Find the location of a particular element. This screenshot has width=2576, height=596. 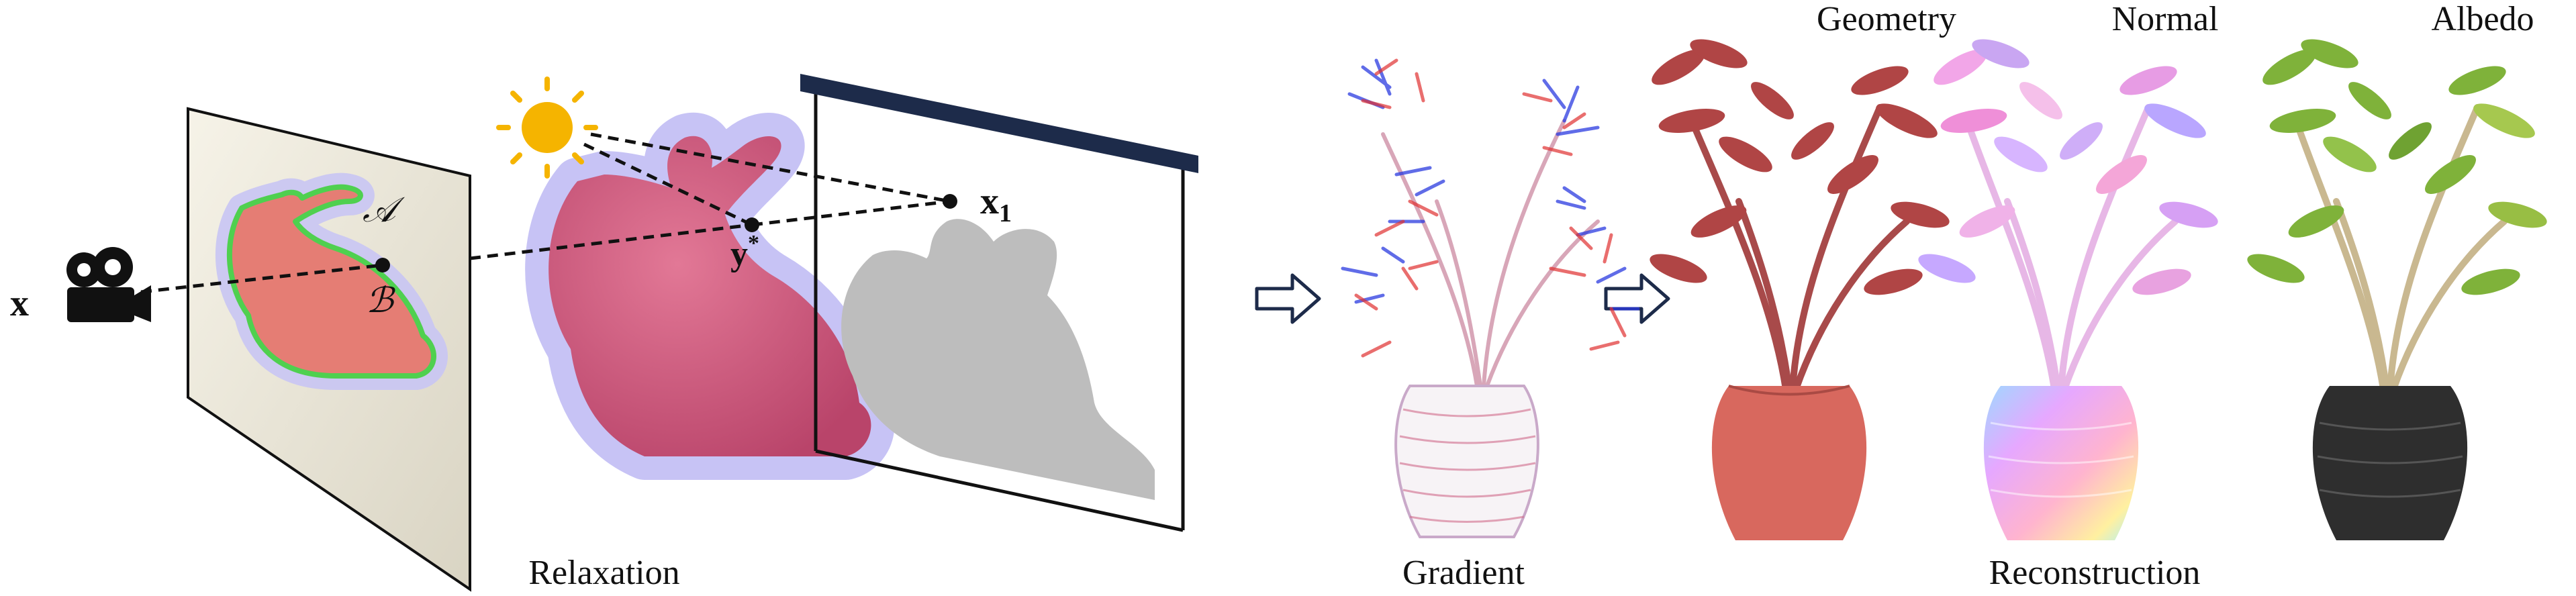

geometry-plant is located at coordinates (1800, 289).